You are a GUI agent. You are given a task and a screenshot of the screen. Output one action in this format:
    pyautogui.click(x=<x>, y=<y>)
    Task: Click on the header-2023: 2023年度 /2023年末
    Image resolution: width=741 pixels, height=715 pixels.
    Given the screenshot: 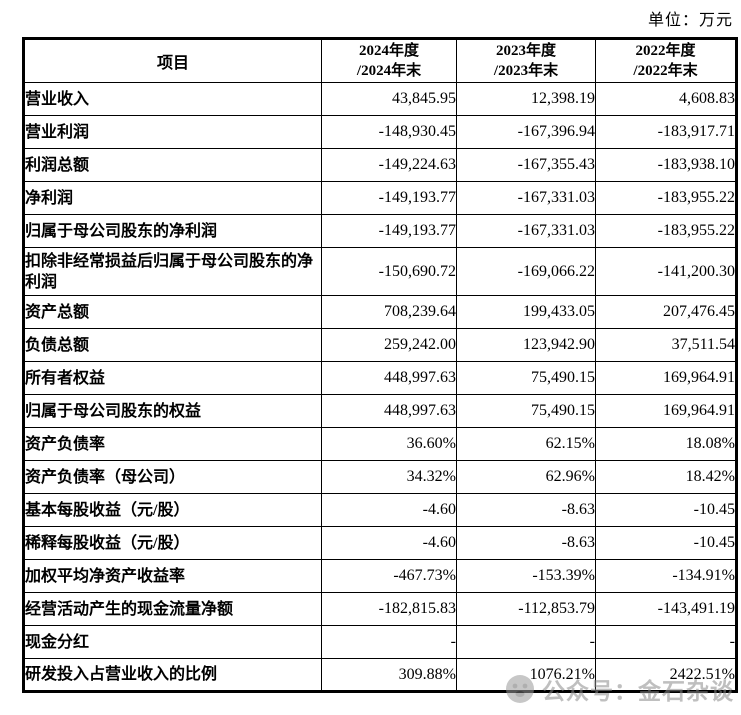 What is the action you would take?
    pyautogui.click(x=526, y=60)
    